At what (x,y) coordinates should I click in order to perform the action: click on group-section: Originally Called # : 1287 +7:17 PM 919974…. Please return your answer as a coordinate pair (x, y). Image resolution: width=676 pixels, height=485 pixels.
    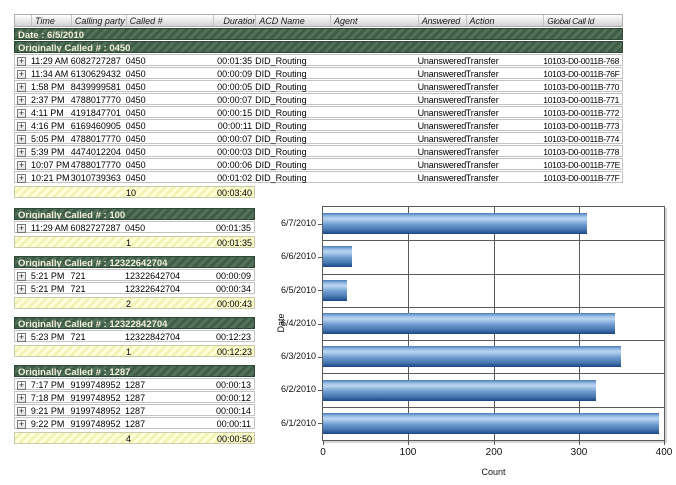
    Looking at the image, I should click on (134, 404).